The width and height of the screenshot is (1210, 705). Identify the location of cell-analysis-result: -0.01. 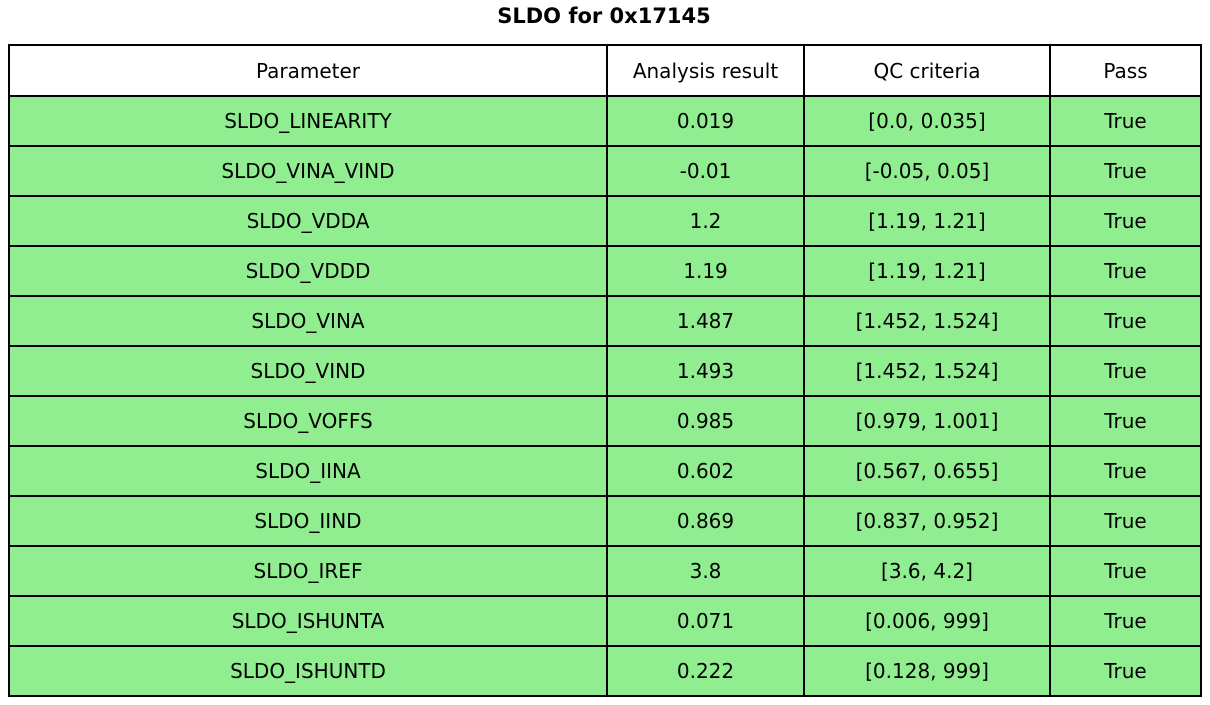
(705, 171).